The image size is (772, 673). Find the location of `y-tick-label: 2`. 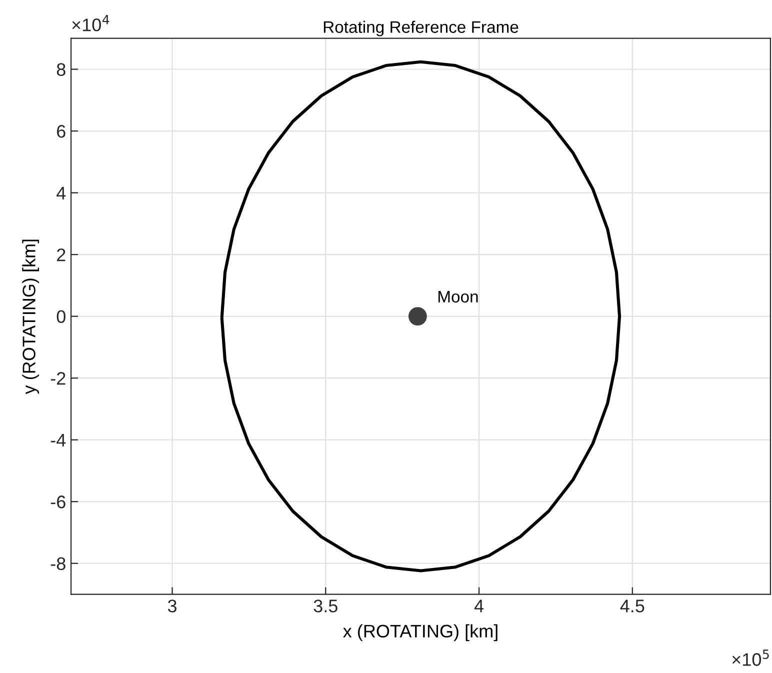

y-tick-label: 2 is located at coordinates (61, 255).